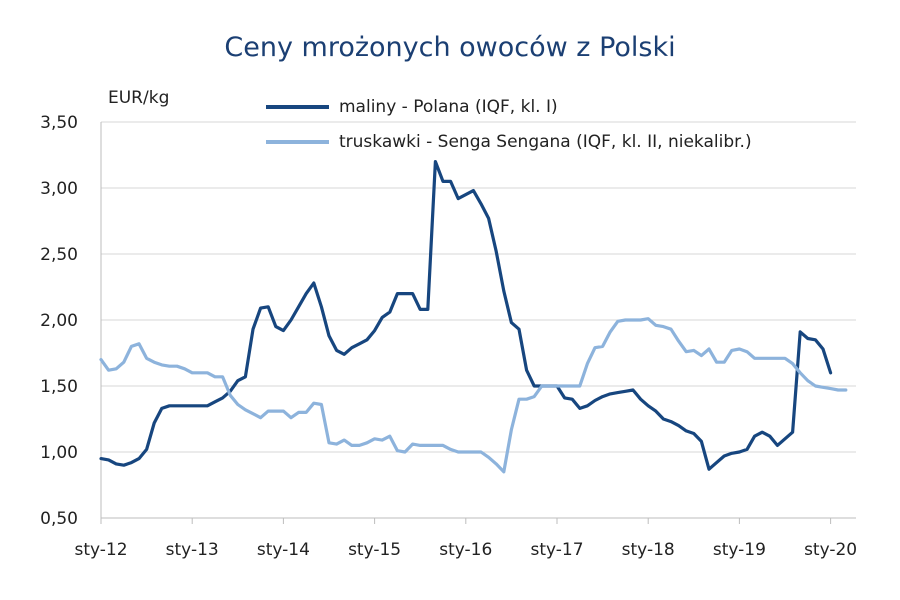 The width and height of the screenshot is (900, 600). Describe the element at coordinates (648, 550) in the screenshot. I see `x-tick-label: sty-18` at that location.